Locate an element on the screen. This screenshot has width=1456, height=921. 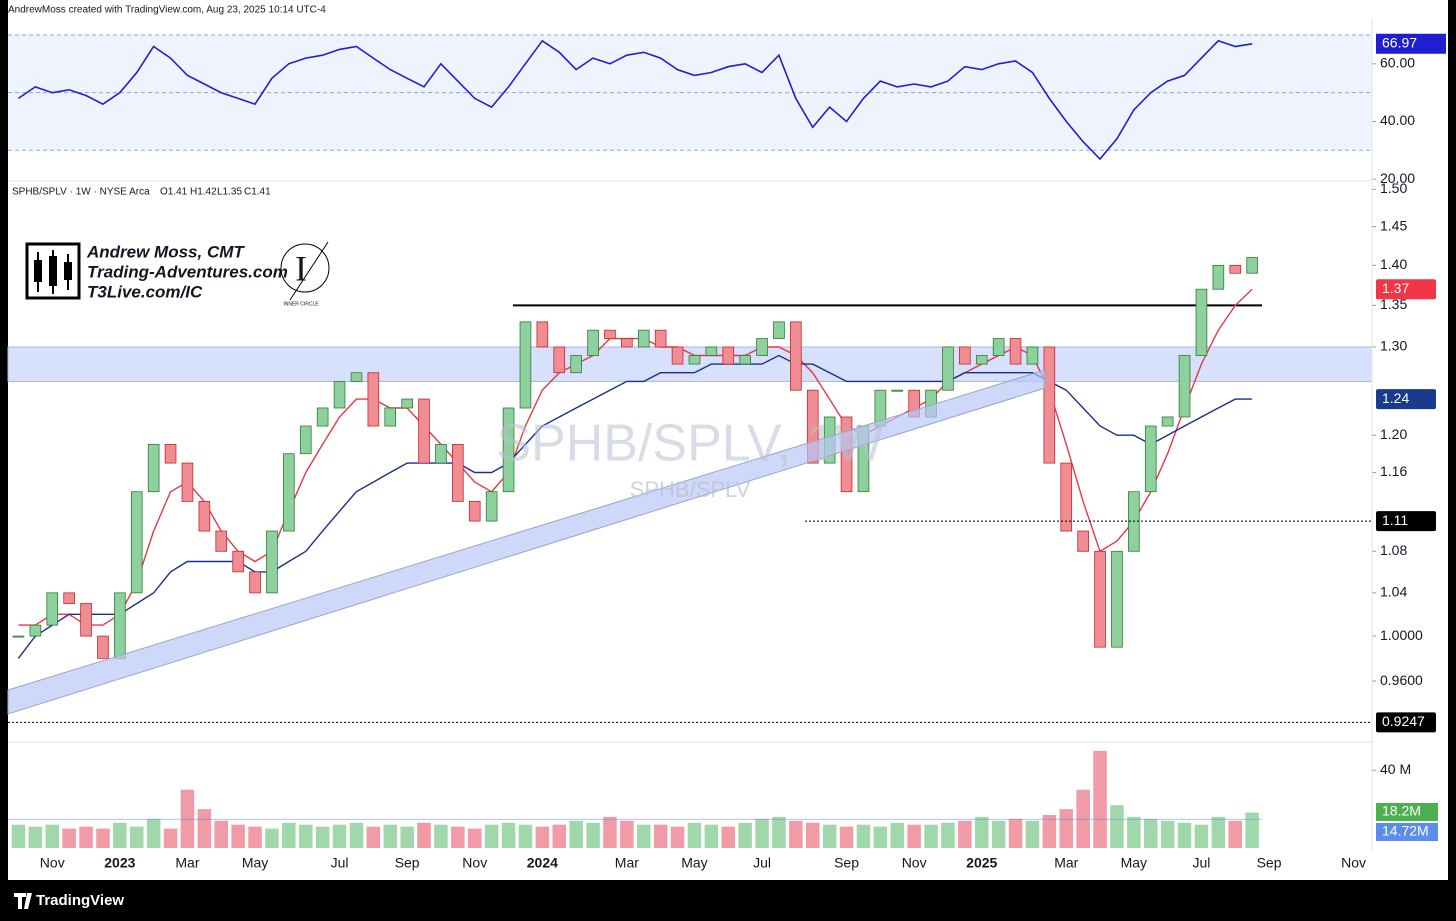
y-tick-label: 1.0000 is located at coordinates (1401, 635).